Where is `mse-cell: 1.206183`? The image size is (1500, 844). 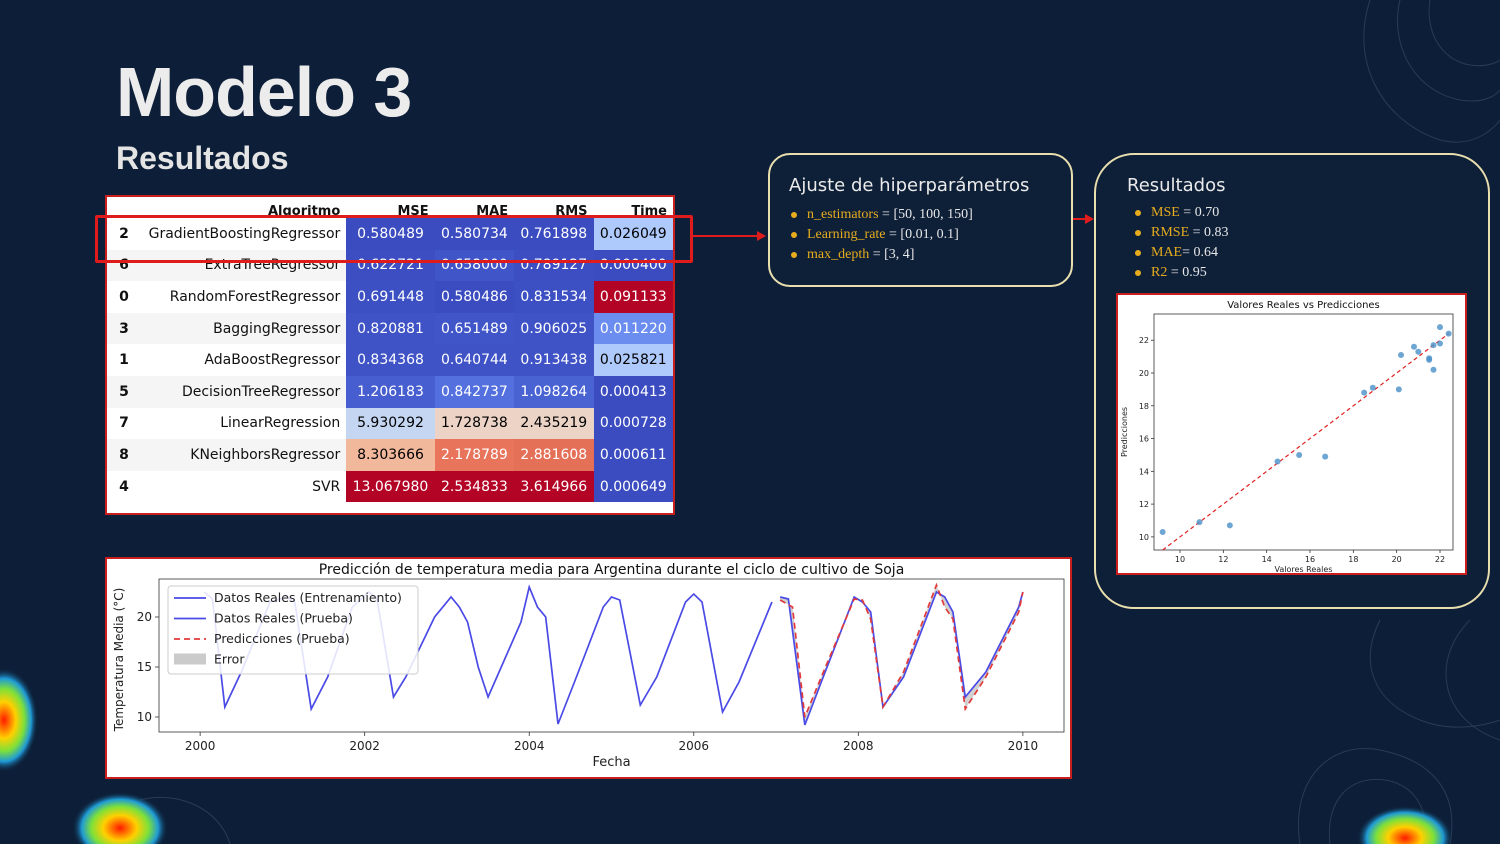 mse-cell: 1.206183 is located at coordinates (390, 391).